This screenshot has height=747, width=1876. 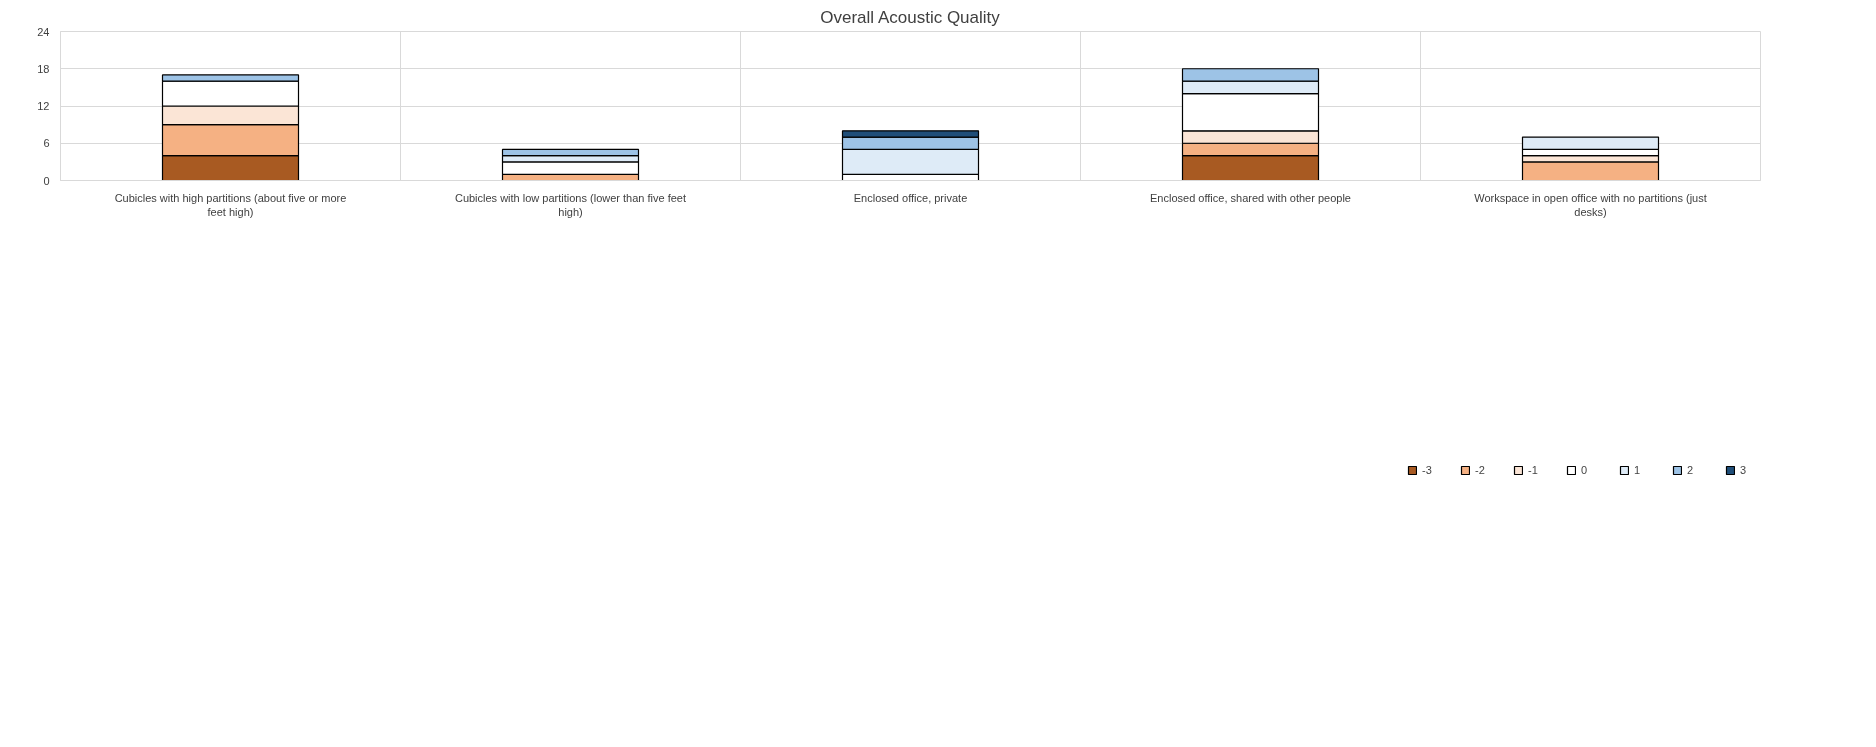 I want to click on y-tick-label: 0, so click(x=46, y=180).